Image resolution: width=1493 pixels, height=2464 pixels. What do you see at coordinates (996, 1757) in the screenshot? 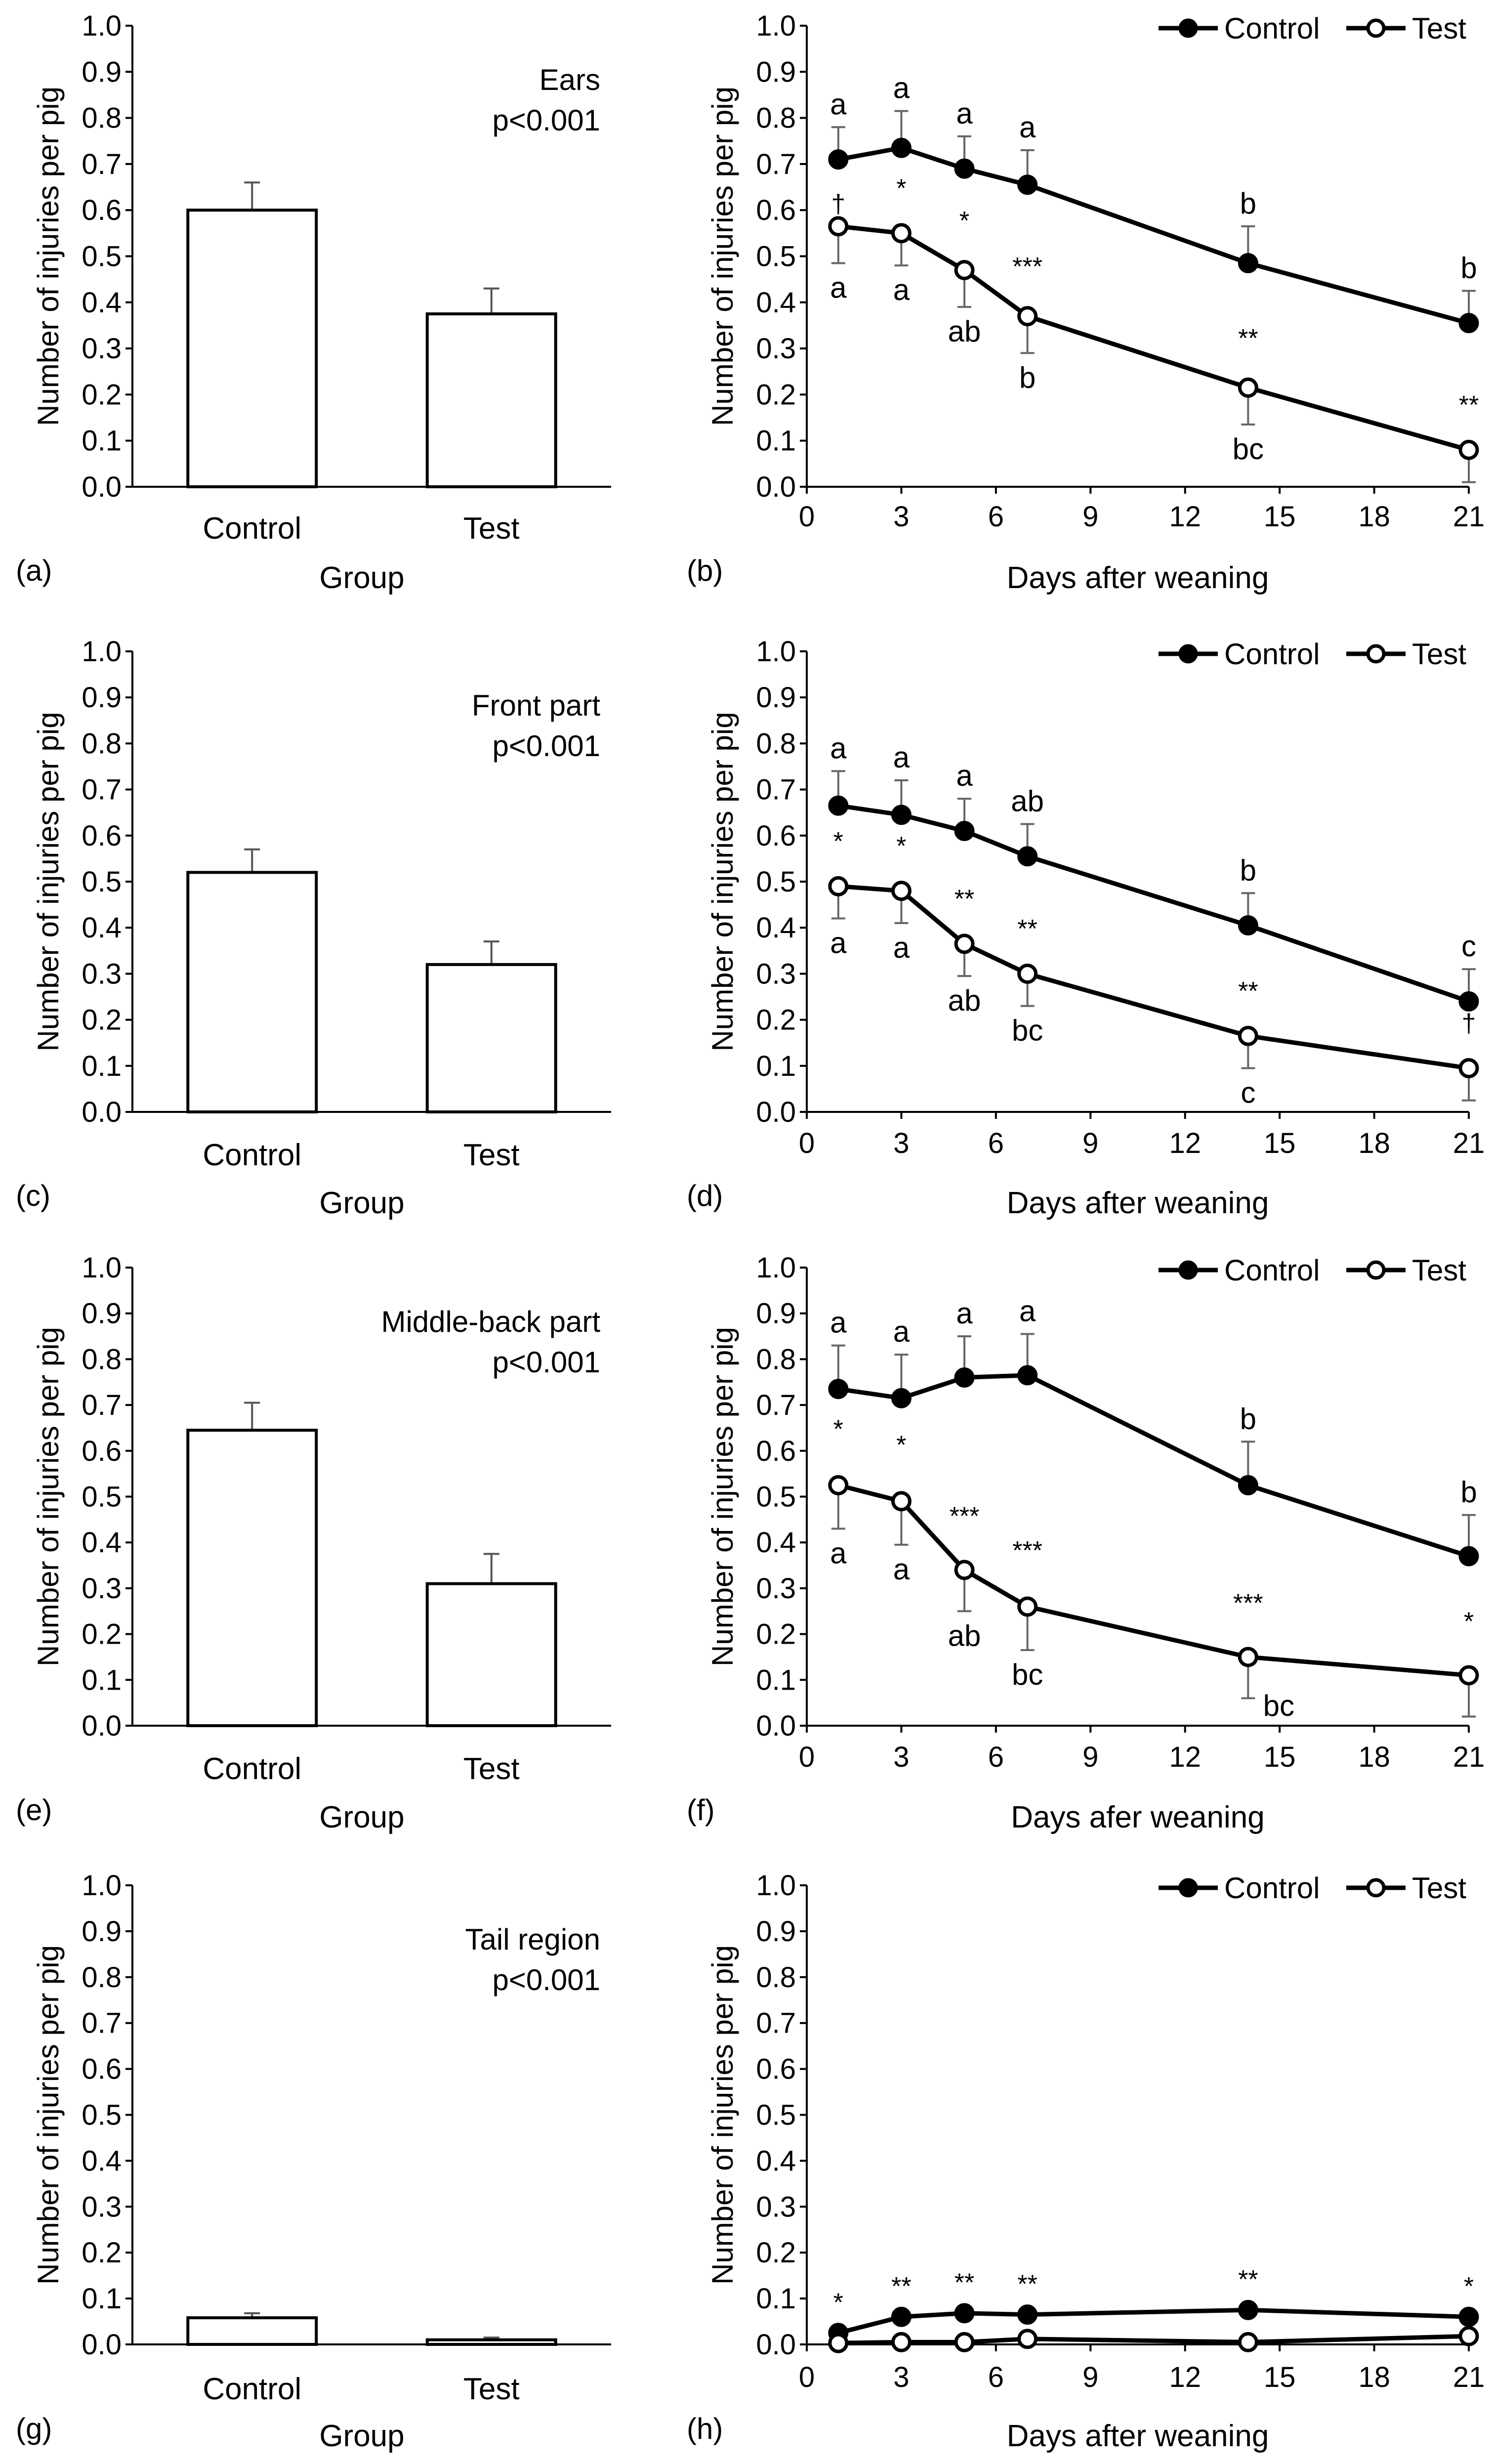
I see `x-tick-label: 6` at bounding box center [996, 1757].